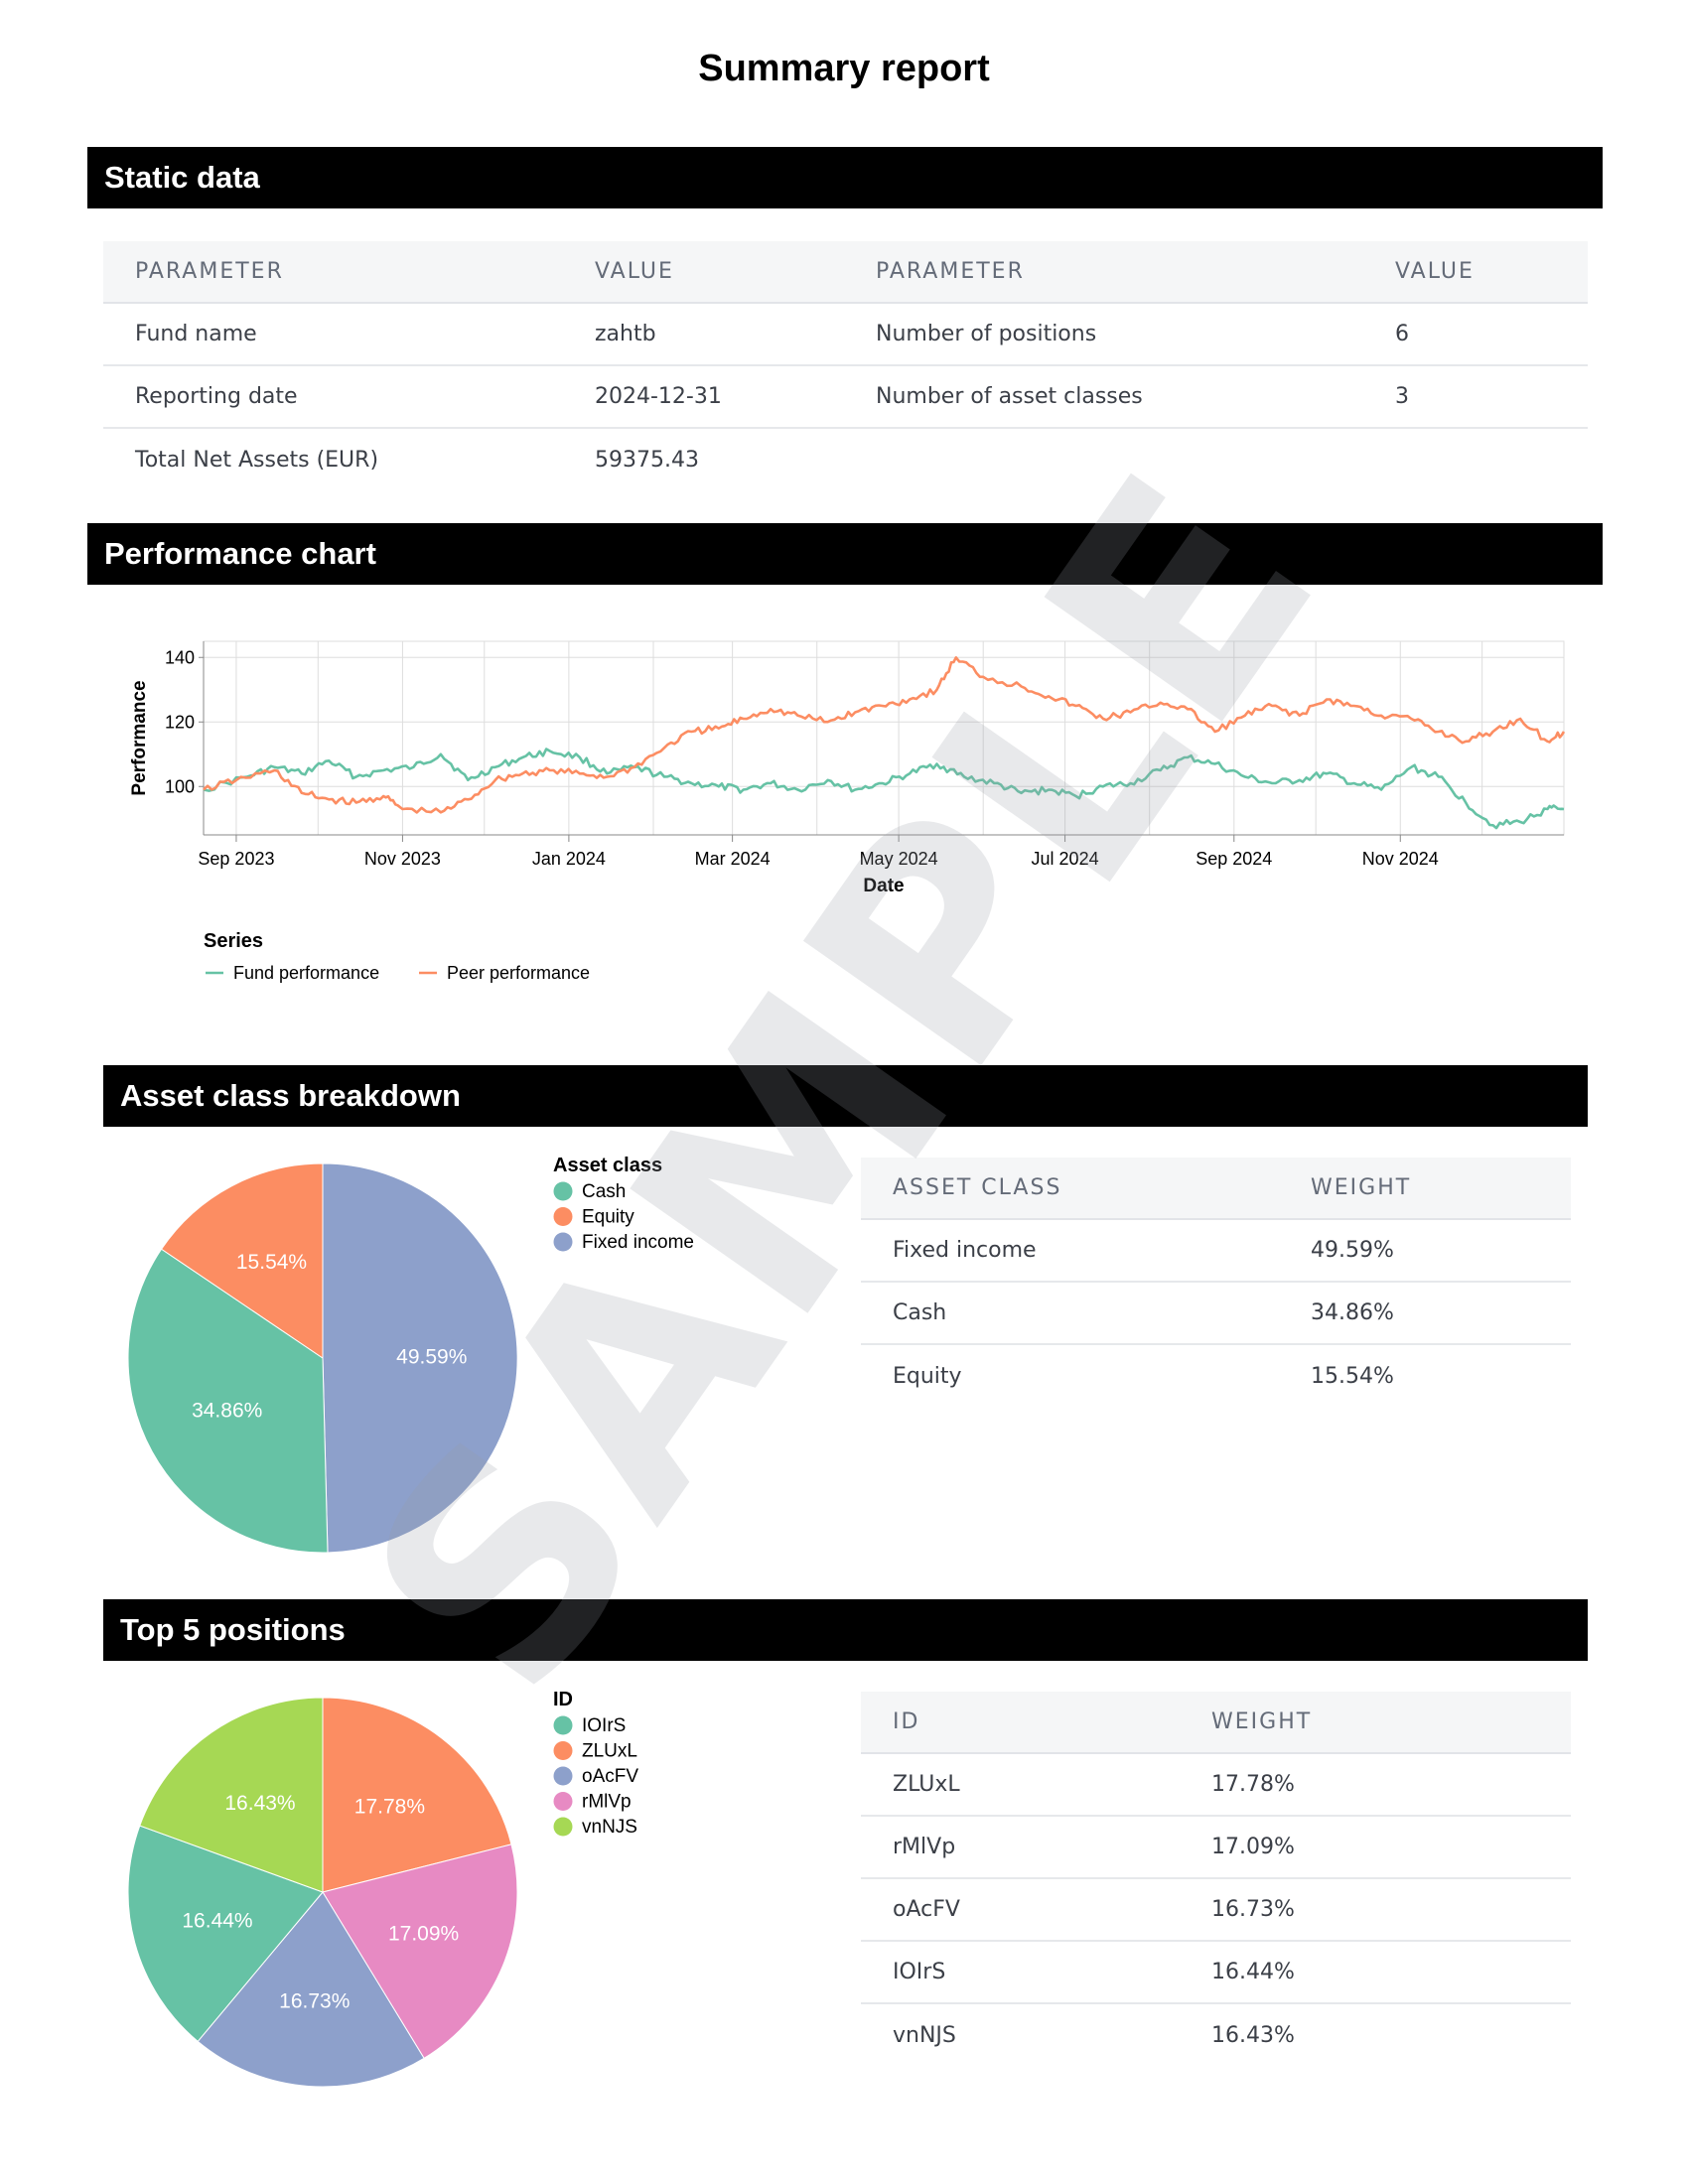  Describe the element at coordinates (610, 1776) in the screenshot. I see `legend-label: oAcFV` at that location.